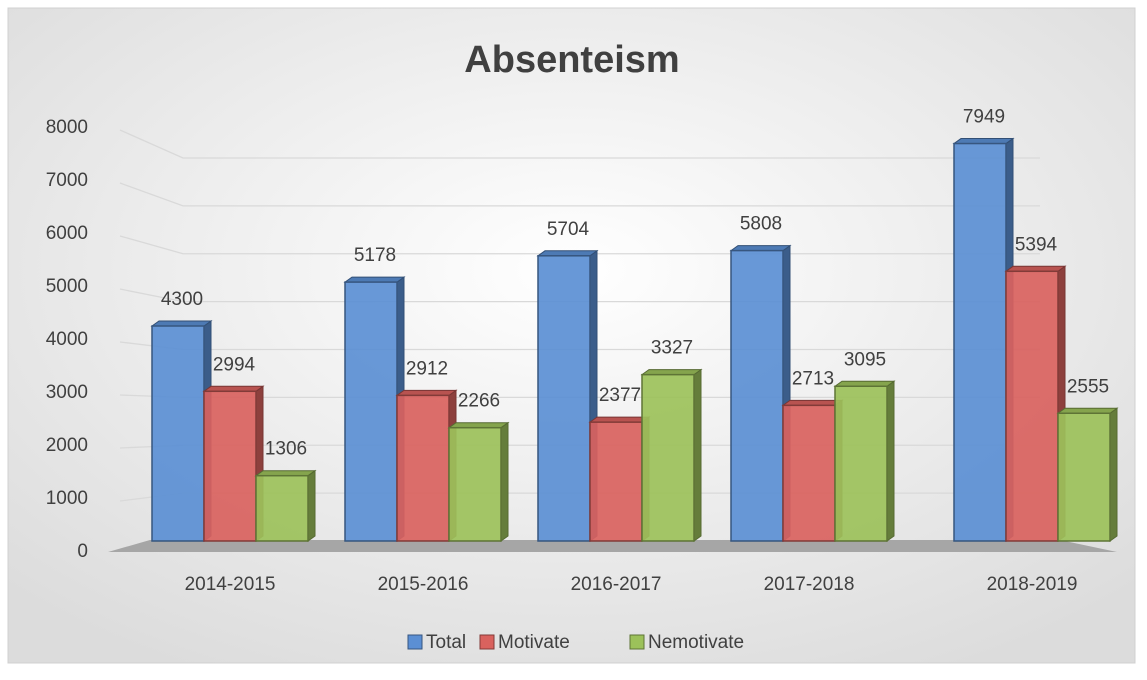  I want to click on legend-label: Nemotivate, so click(696, 642).